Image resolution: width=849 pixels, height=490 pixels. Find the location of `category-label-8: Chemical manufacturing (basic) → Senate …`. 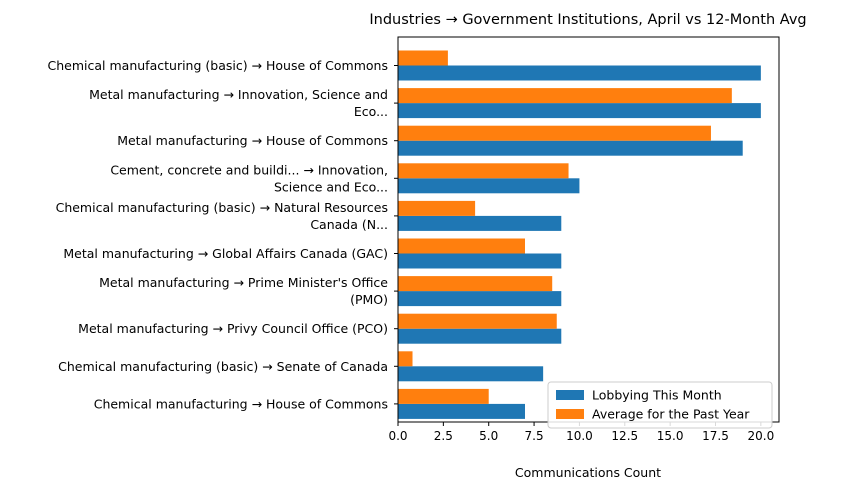

category-label-8: Chemical manufacturing (basic) → Senate … is located at coordinates (223, 366).